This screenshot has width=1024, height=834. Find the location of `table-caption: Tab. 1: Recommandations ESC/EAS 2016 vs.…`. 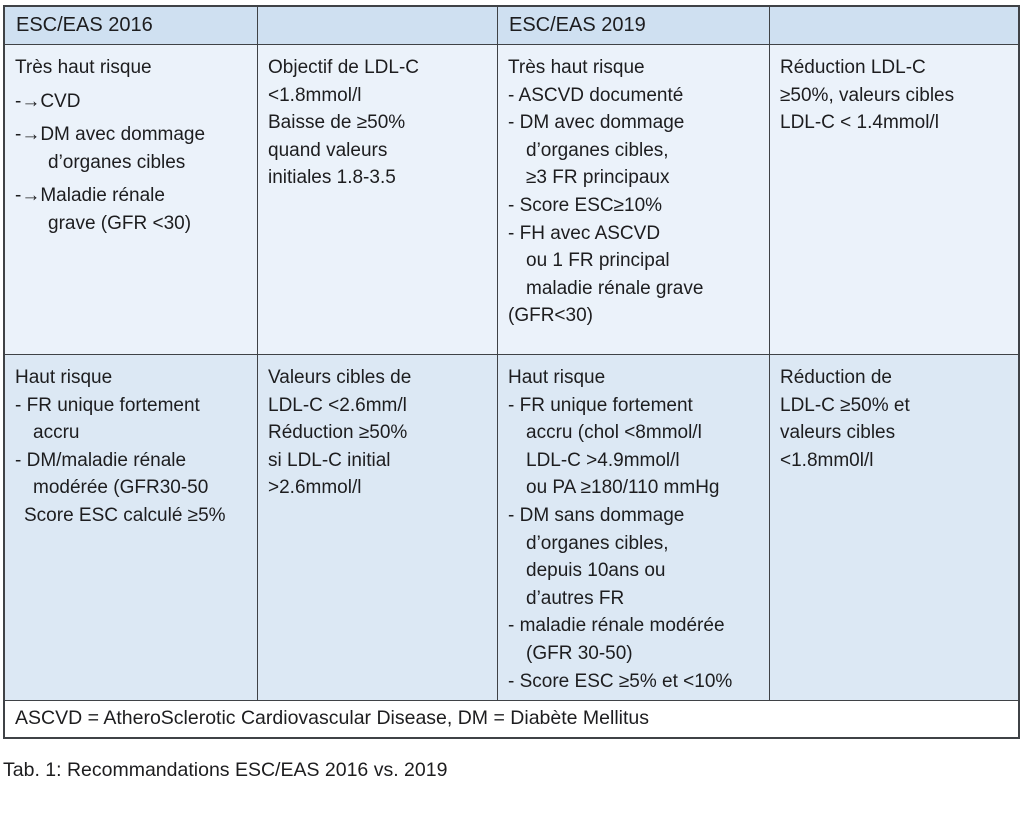

table-caption: Tab. 1: Recommandations ESC/EAS 2016 vs.… is located at coordinates (225, 770).